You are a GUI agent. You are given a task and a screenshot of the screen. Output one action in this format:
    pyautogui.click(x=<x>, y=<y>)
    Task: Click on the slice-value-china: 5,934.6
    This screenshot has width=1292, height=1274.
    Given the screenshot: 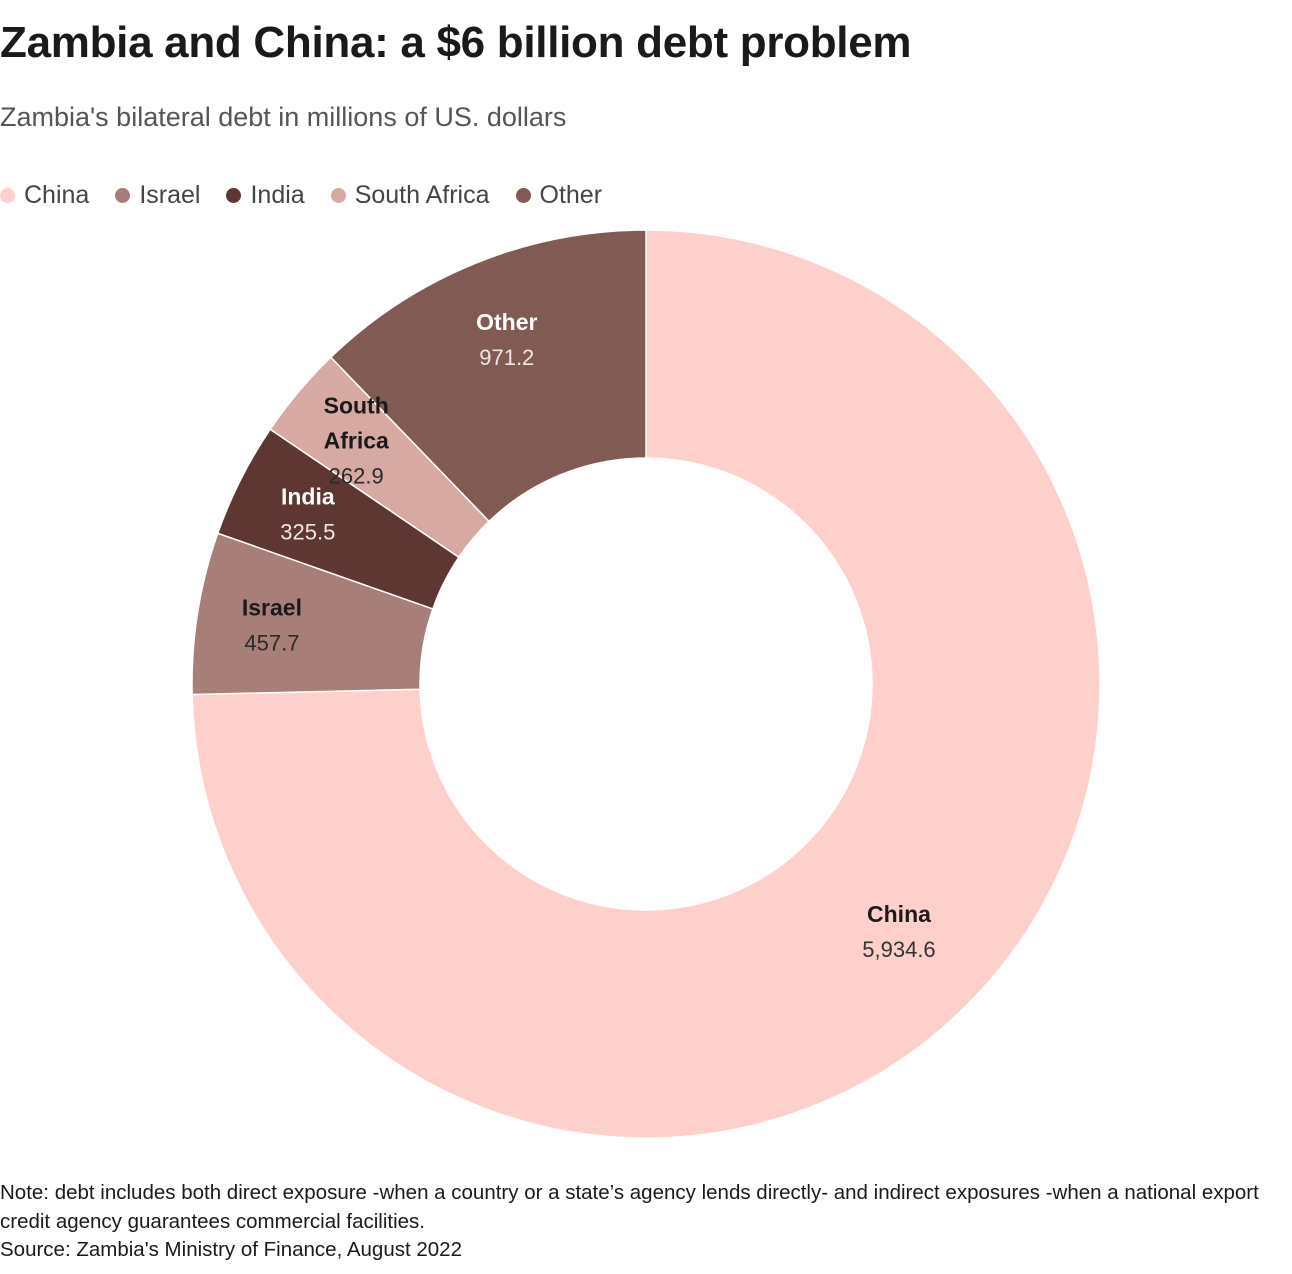 What is the action you would take?
    pyautogui.click(x=898, y=949)
    